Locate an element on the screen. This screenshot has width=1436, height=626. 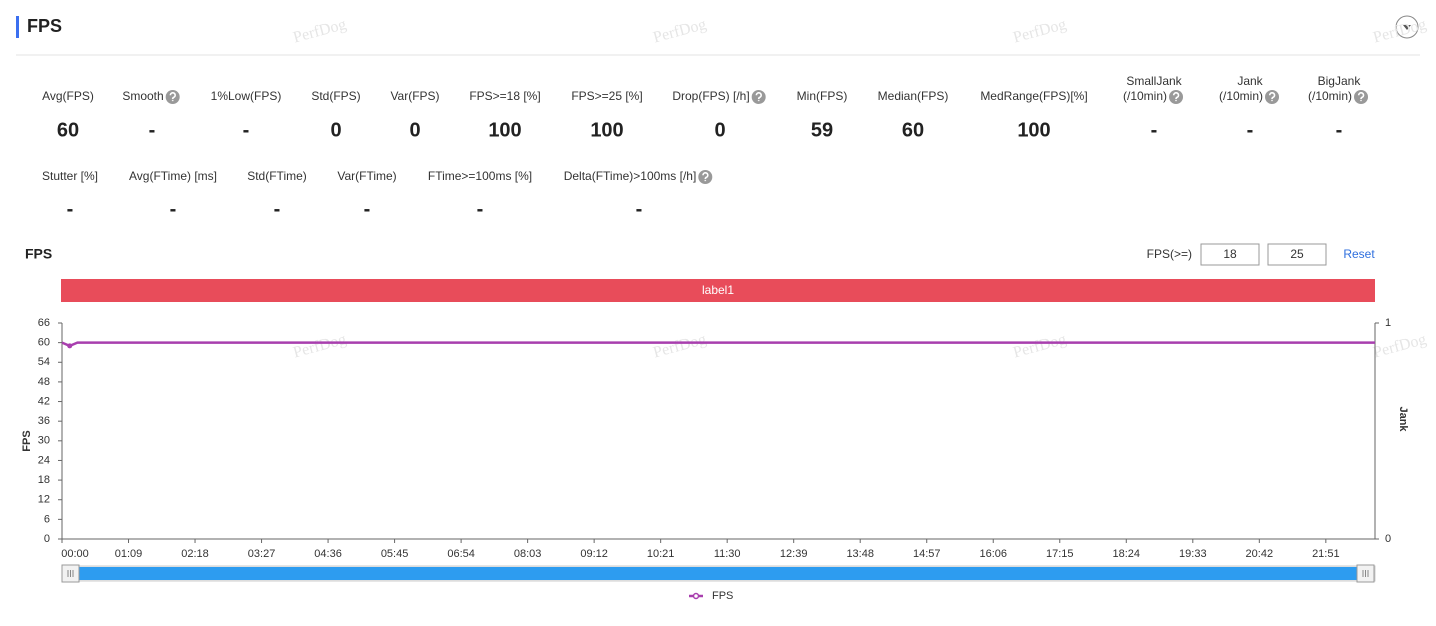
y2-tick-label: 0 is located at coordinates (1388, 539).